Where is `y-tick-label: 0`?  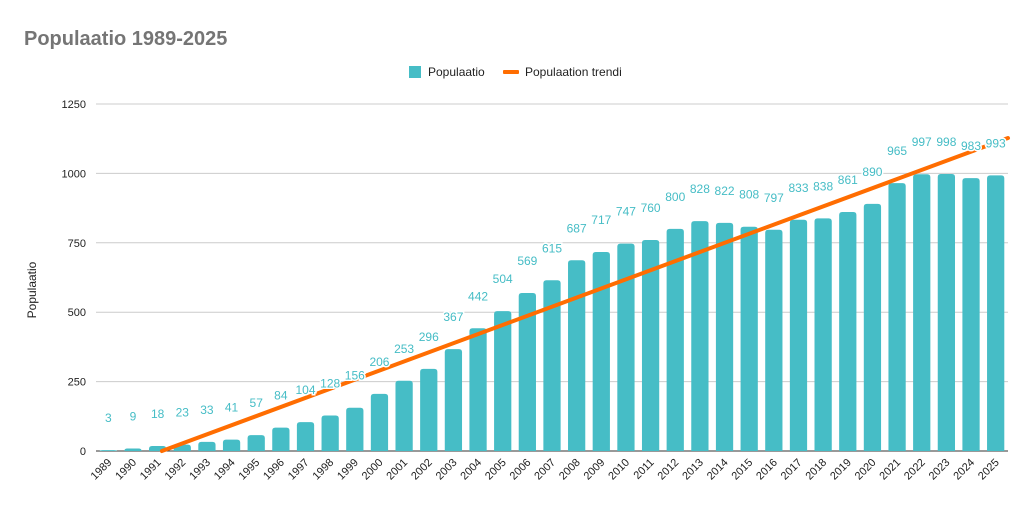 y-tick-label: 0 is located at coordinates (83, 452).